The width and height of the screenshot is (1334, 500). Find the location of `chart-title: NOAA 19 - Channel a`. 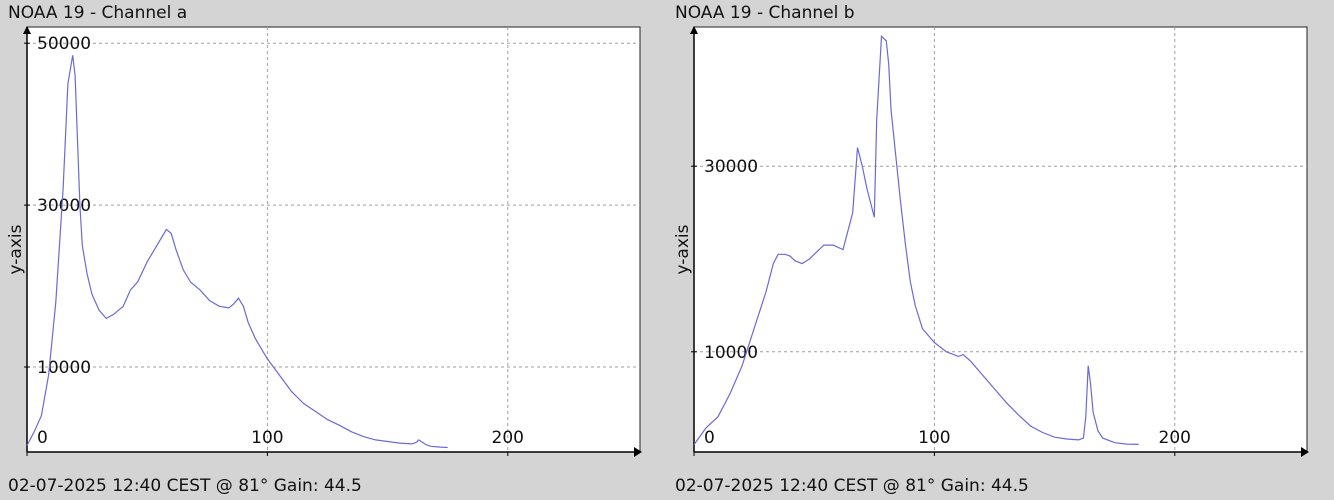

chart-title: NOAA 19 - Channel a is located at coordinates (98, 13).